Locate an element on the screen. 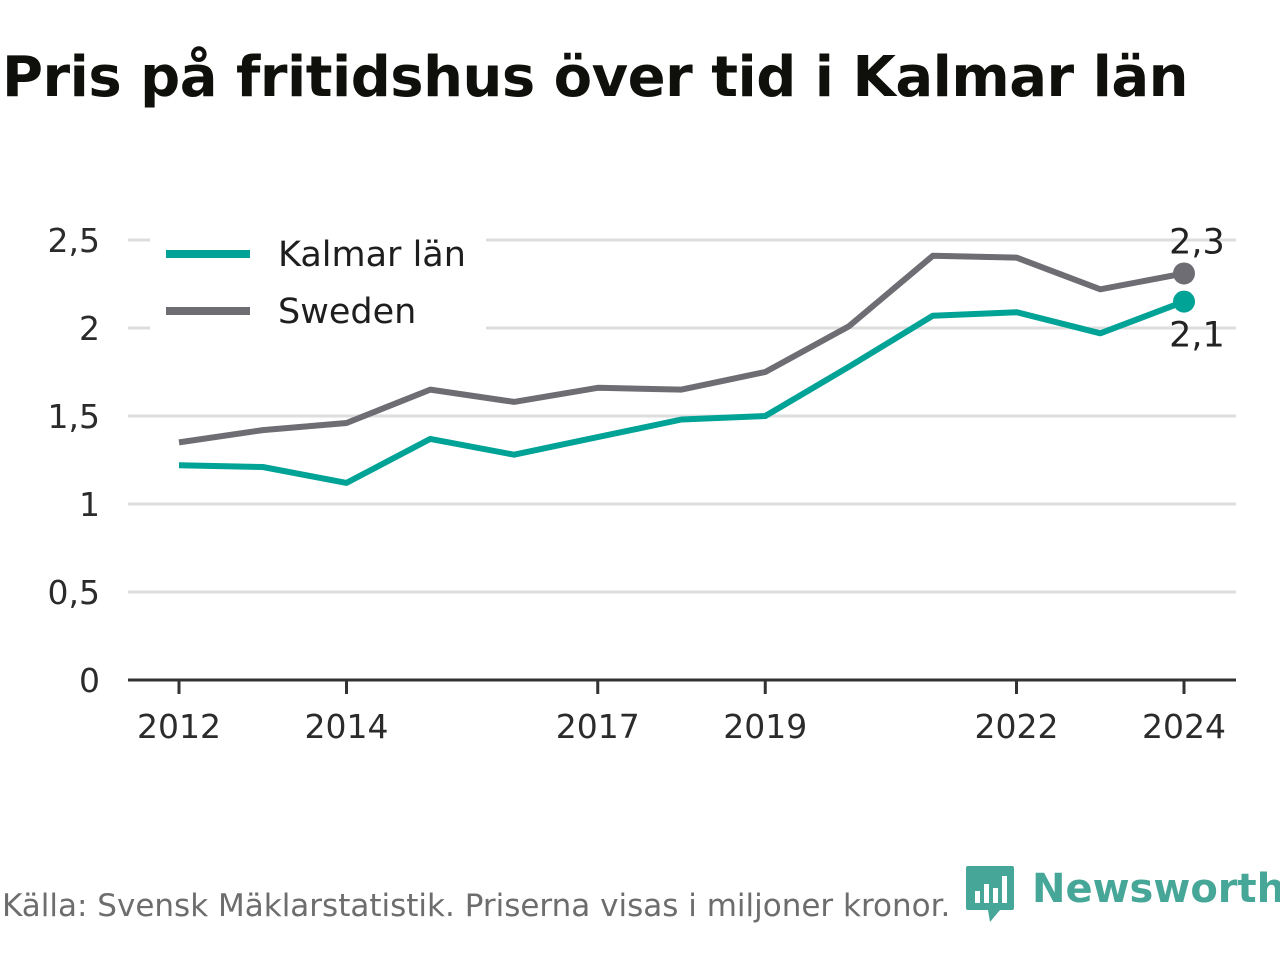  brand-name: Newsworthy is located at coordinates (1156, 889).